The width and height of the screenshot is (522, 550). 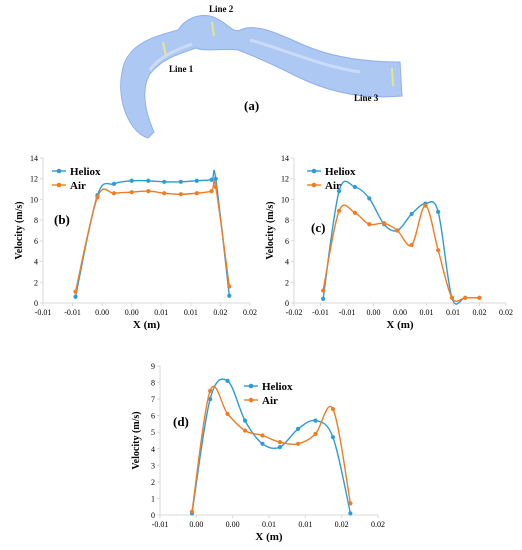 What do you see at coordinates (392, 77) in the screenshot?
I see `line-3-marker` at bounding box center [392, 77].